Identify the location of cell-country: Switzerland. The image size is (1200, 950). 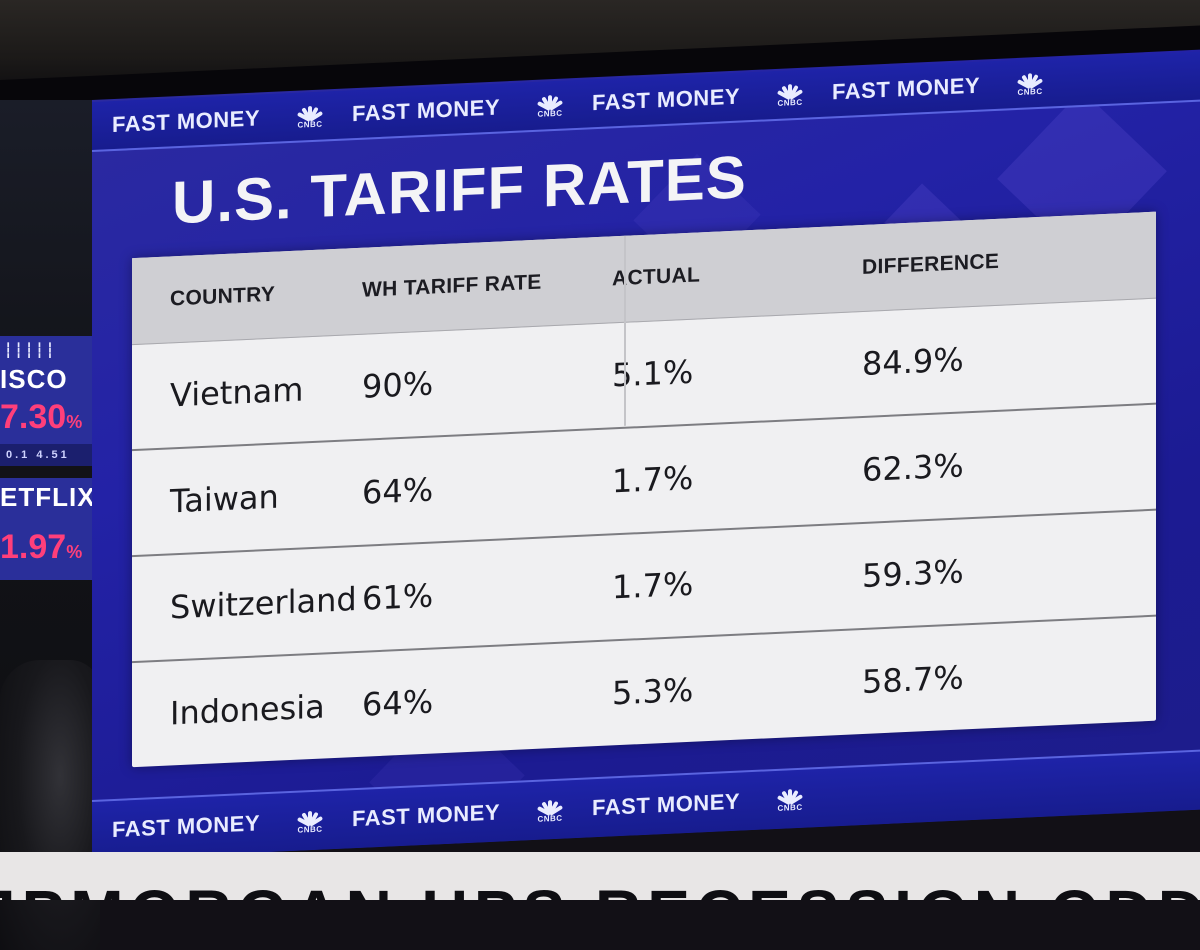
(263, 603).